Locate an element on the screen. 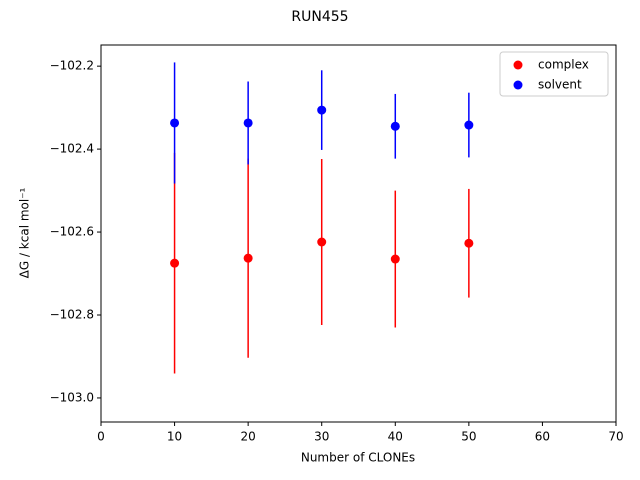 The width and height of the screenshot is (640, 480). x-tick-label: 50 is located at coordinates (468, 437).